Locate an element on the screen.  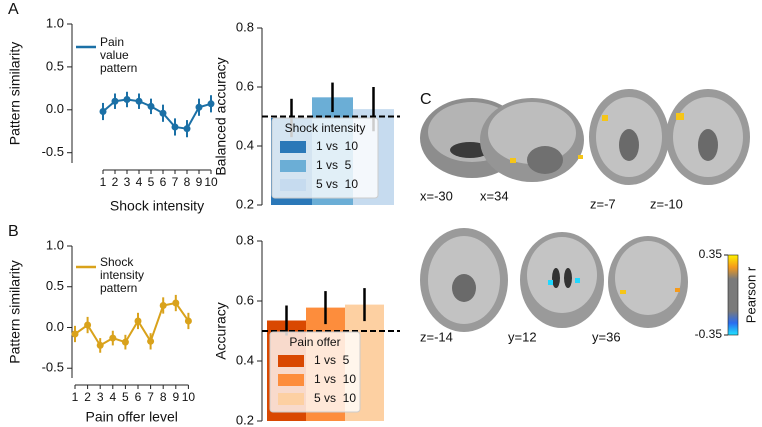
panel-label: B is located at coordinates (13, 231).